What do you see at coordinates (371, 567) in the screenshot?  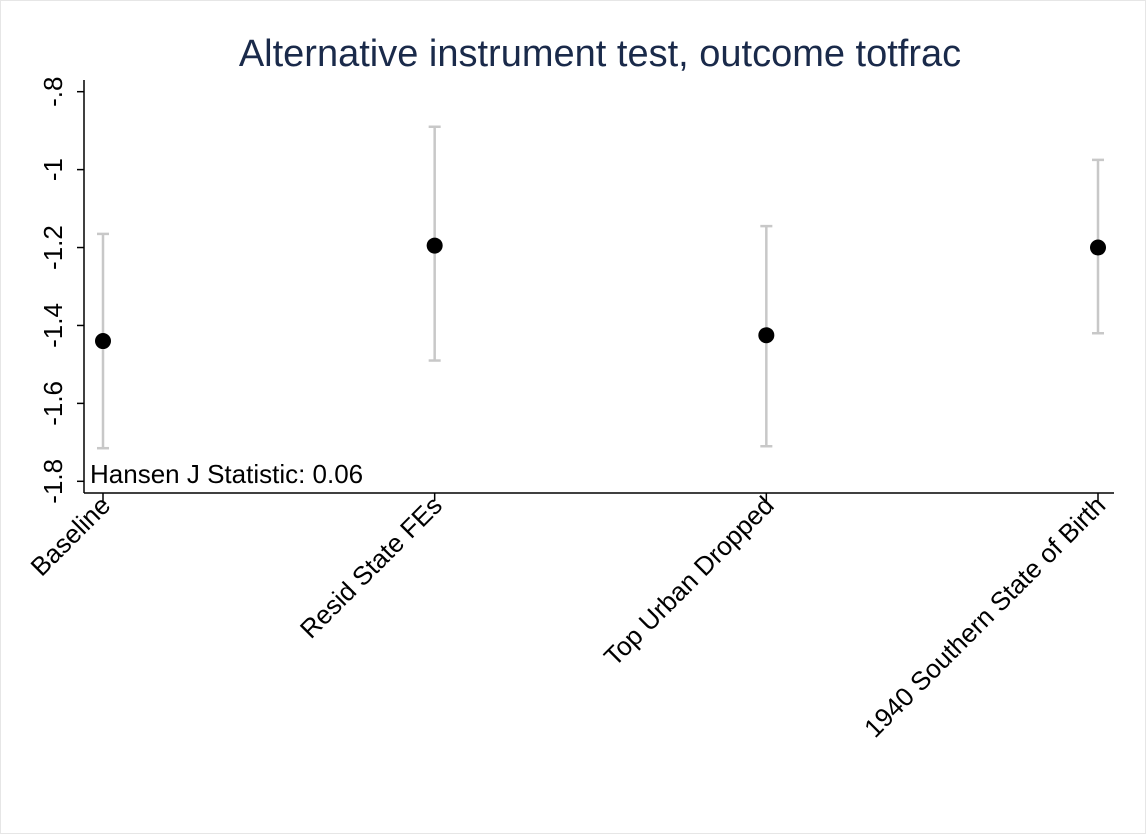 I see `category-label: Resid State FEs` at bounding box center [371, 567].